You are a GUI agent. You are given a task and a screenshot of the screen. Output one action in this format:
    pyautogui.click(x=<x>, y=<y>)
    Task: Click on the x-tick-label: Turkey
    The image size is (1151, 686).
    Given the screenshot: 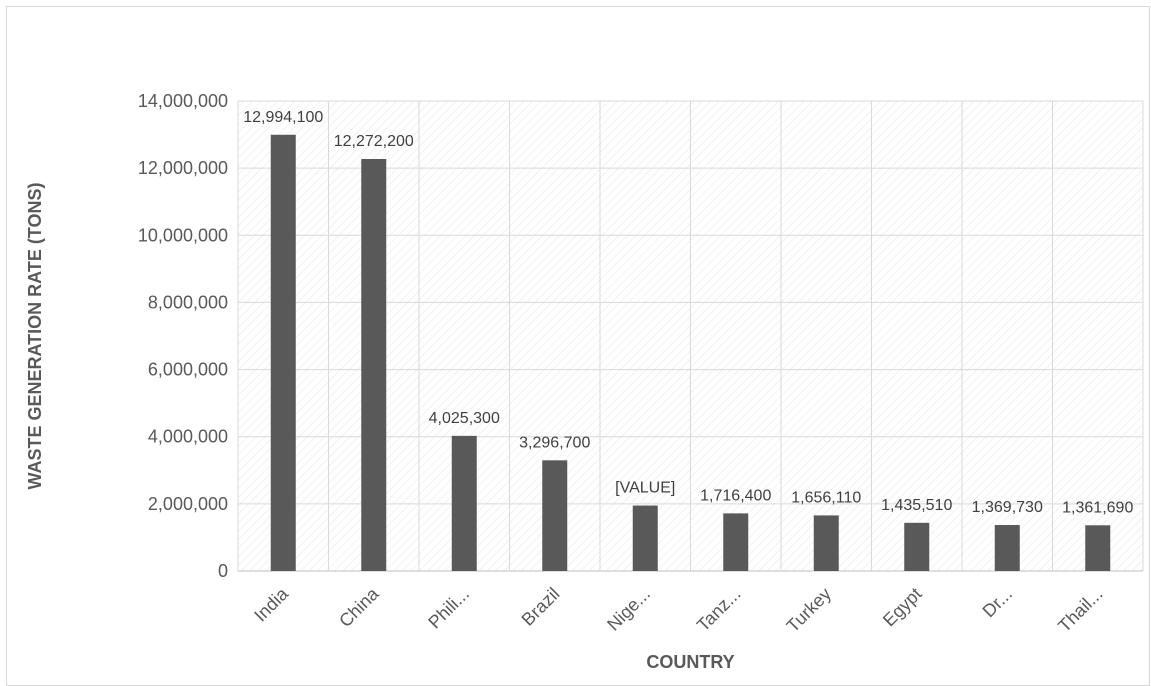 What is the action you would take?
    pyautogui.click(x=809, y=610)
    